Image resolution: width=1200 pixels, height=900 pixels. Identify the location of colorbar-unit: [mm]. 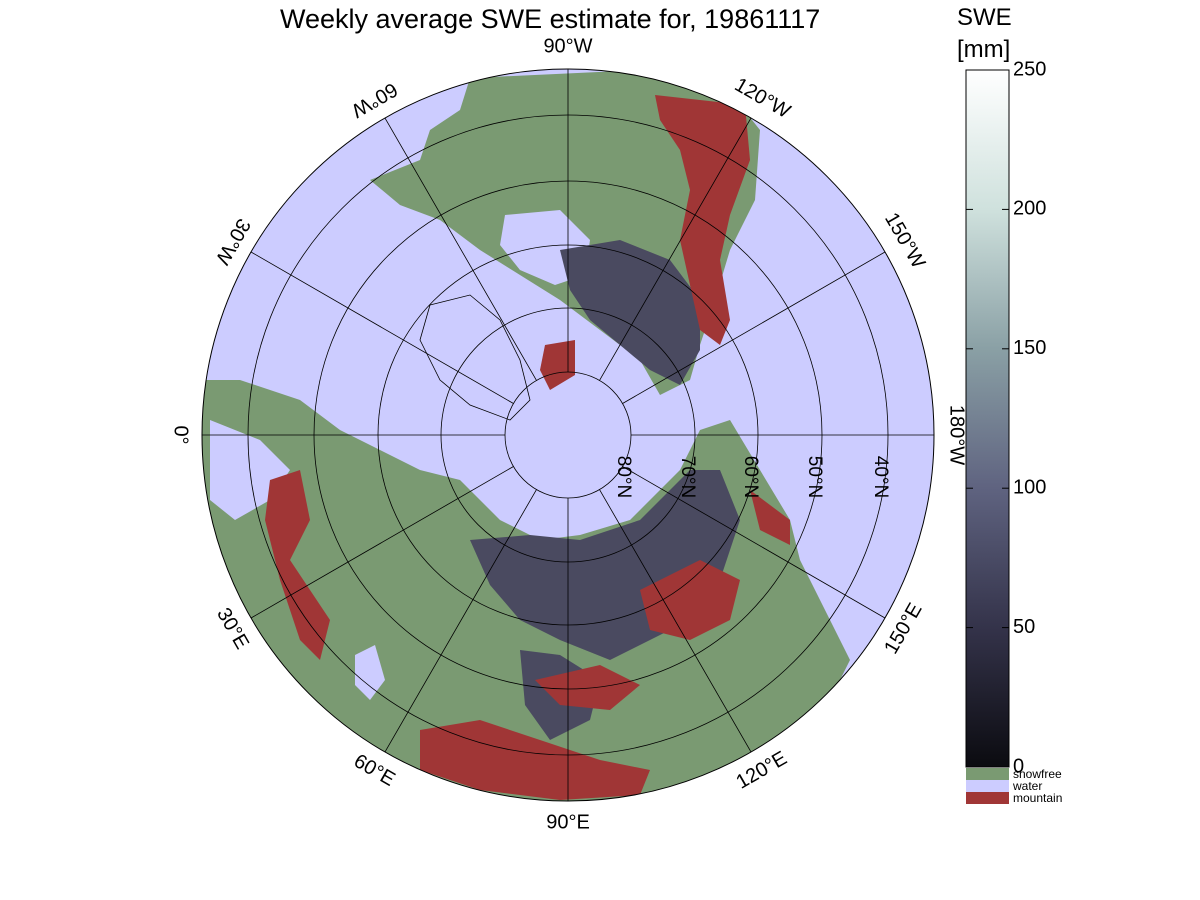
(984, 49).